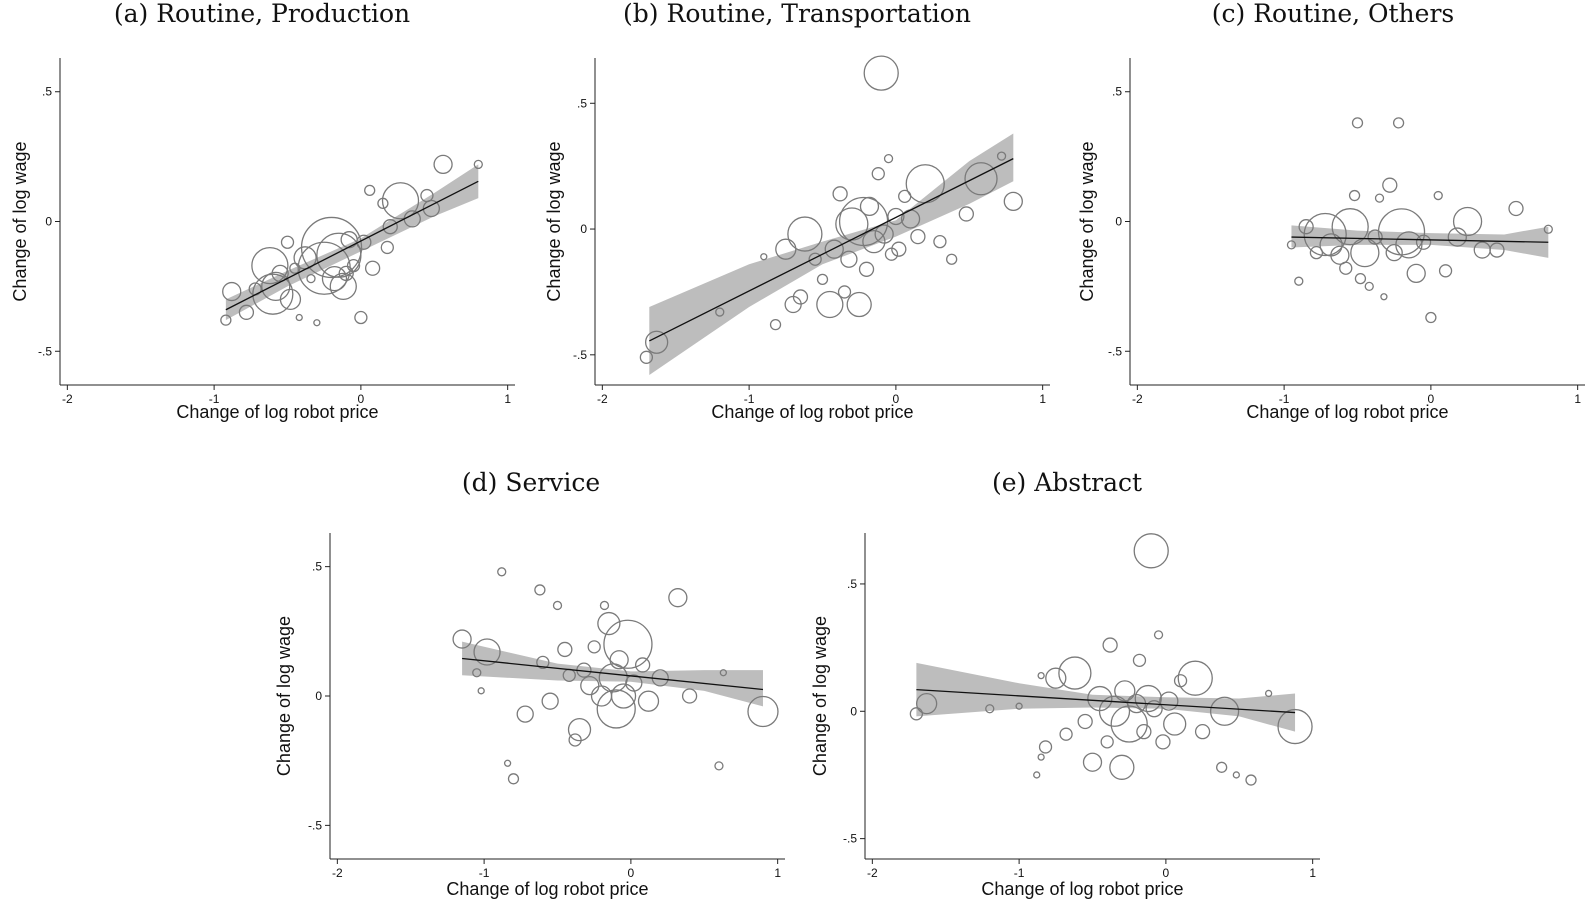 The height and width of the screenshot is (905, 1589). I want to click on panel-e-y-axis-label: Change of log wage, so click(820, 696).